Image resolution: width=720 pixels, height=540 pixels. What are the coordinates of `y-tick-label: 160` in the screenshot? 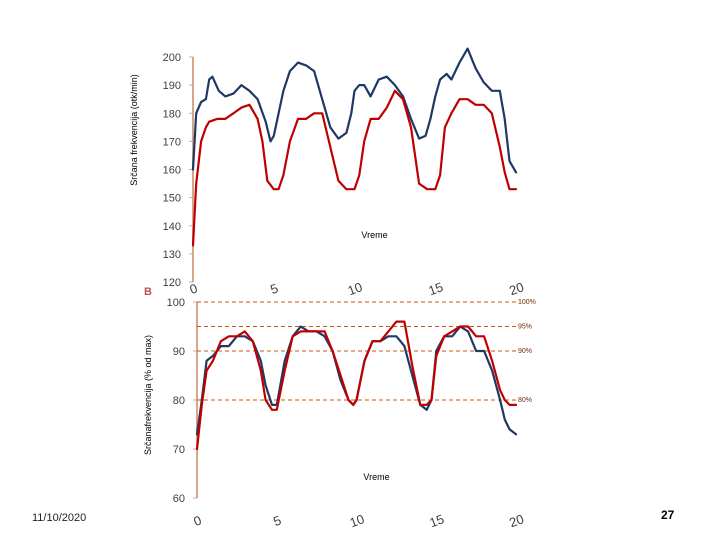 It's located at (172, 171).